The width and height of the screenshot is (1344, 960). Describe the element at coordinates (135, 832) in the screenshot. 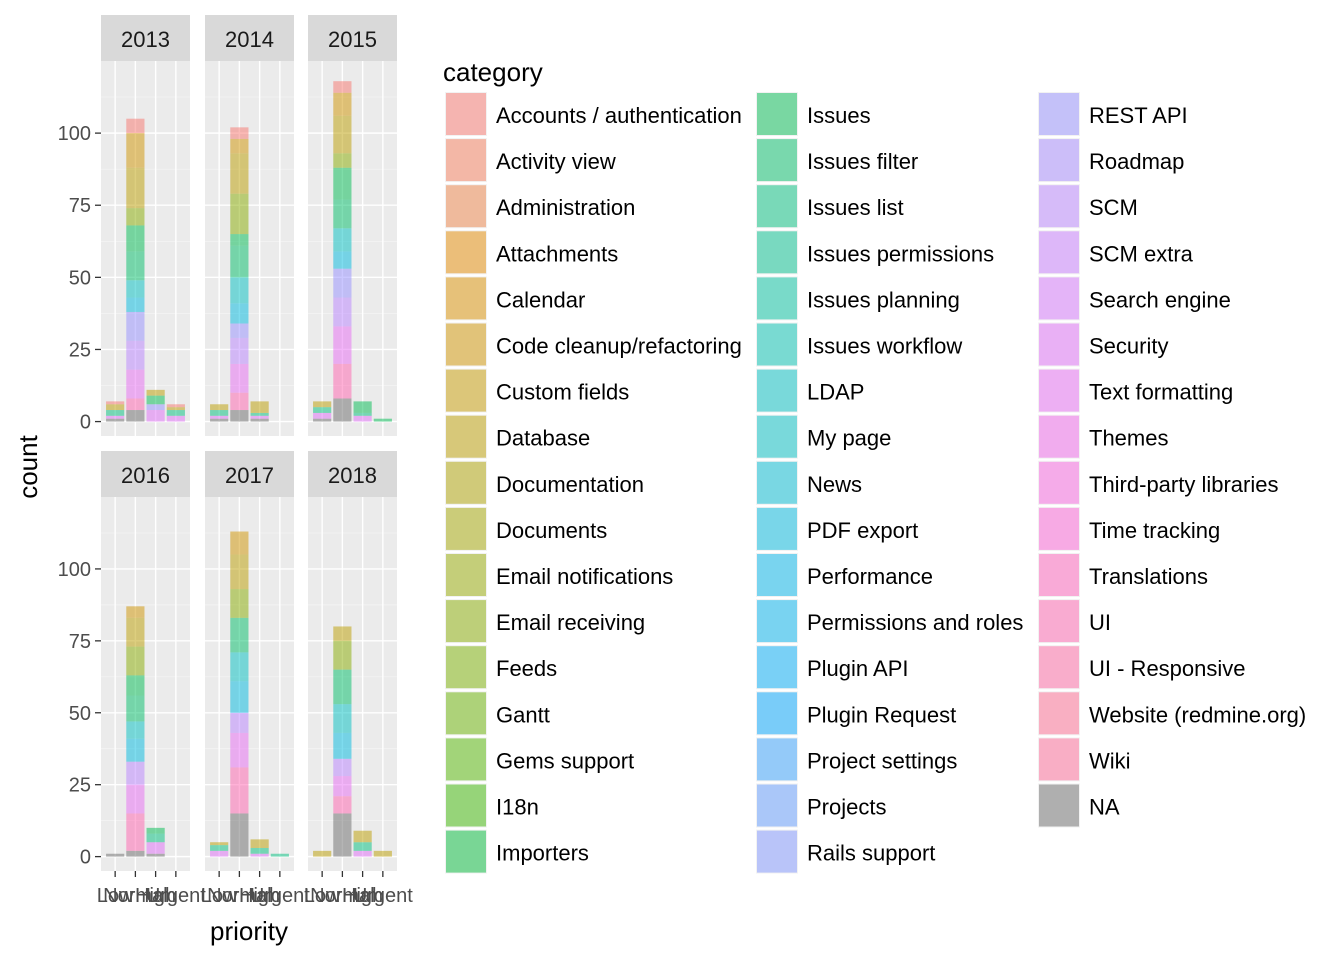

I see `bar-segment: Normal · UI: 13` at that location.